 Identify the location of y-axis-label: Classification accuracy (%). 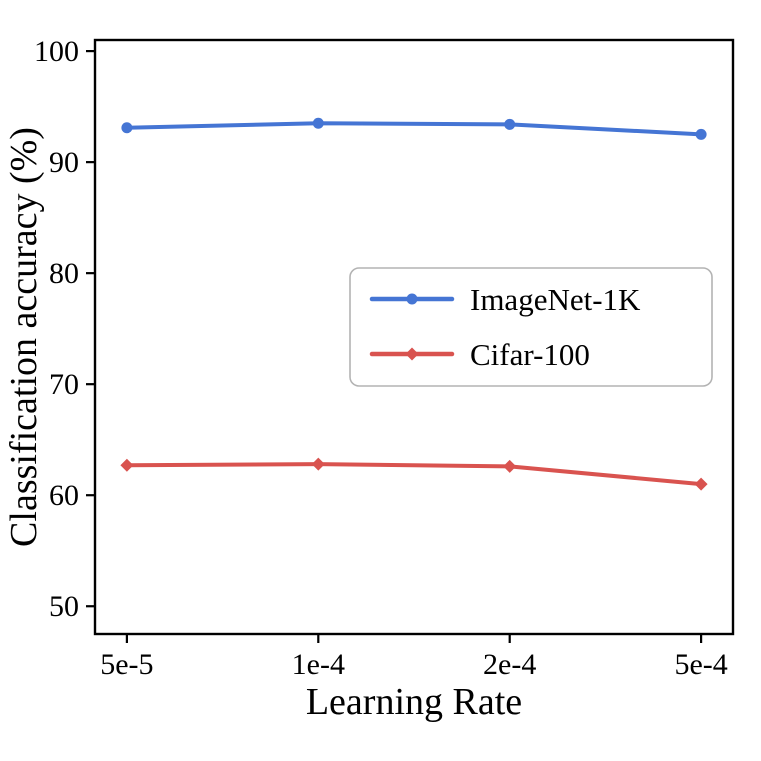
(24, 337).